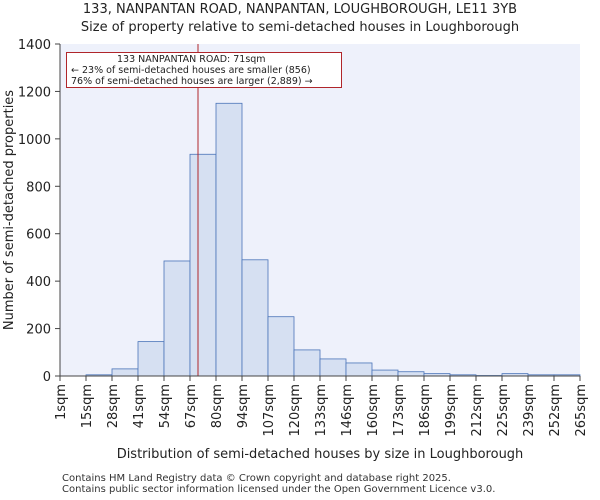 This screenshot has width=600, height=500. Describe the element at coordinates (34, 45) in the screenshot. I see `y-tick-label: 1400` at that location.